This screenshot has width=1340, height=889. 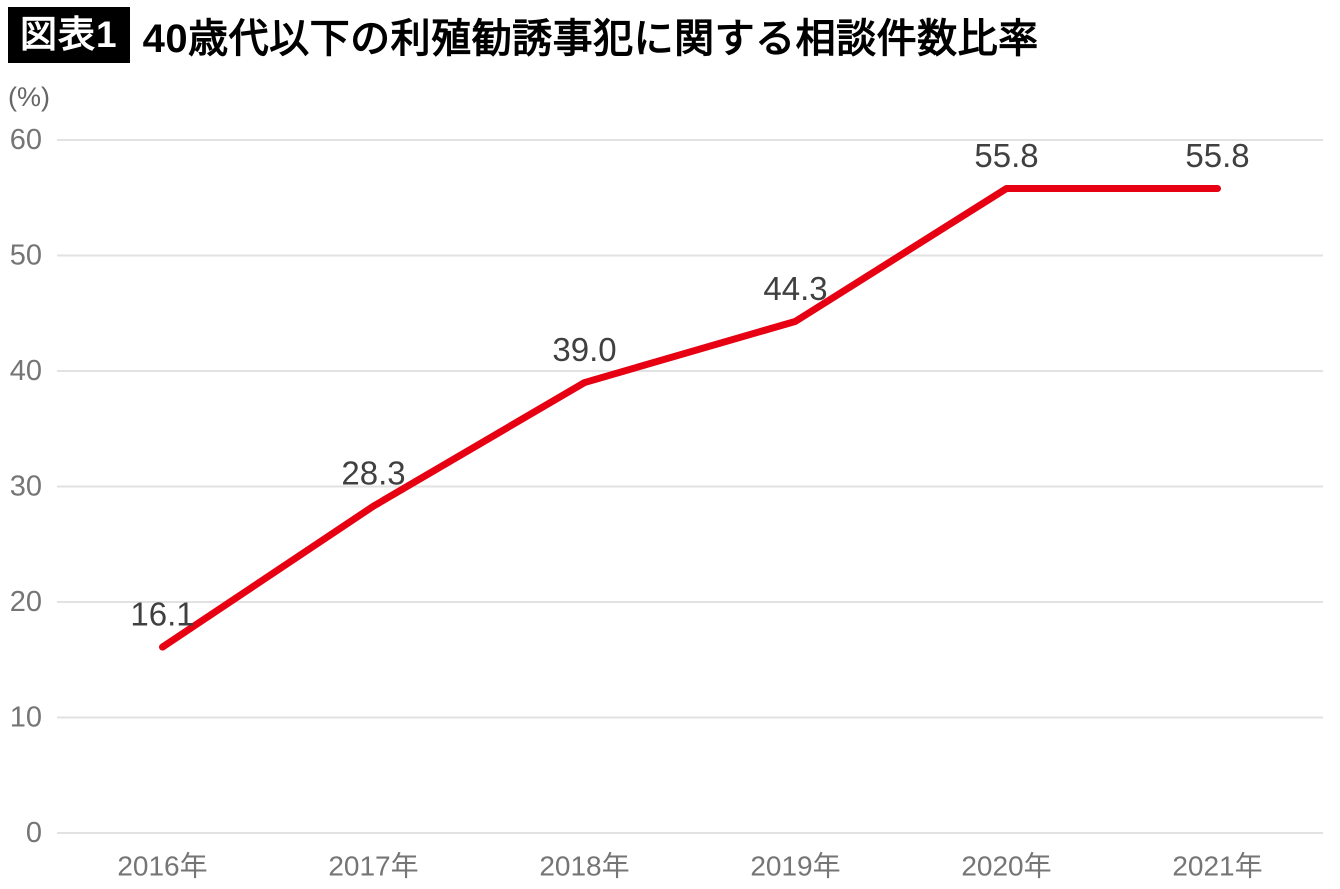 What do you see at coordinates (26, 371) in the screenshot?
I see `y-tick-label: 40` at bounding box center [26, 371].